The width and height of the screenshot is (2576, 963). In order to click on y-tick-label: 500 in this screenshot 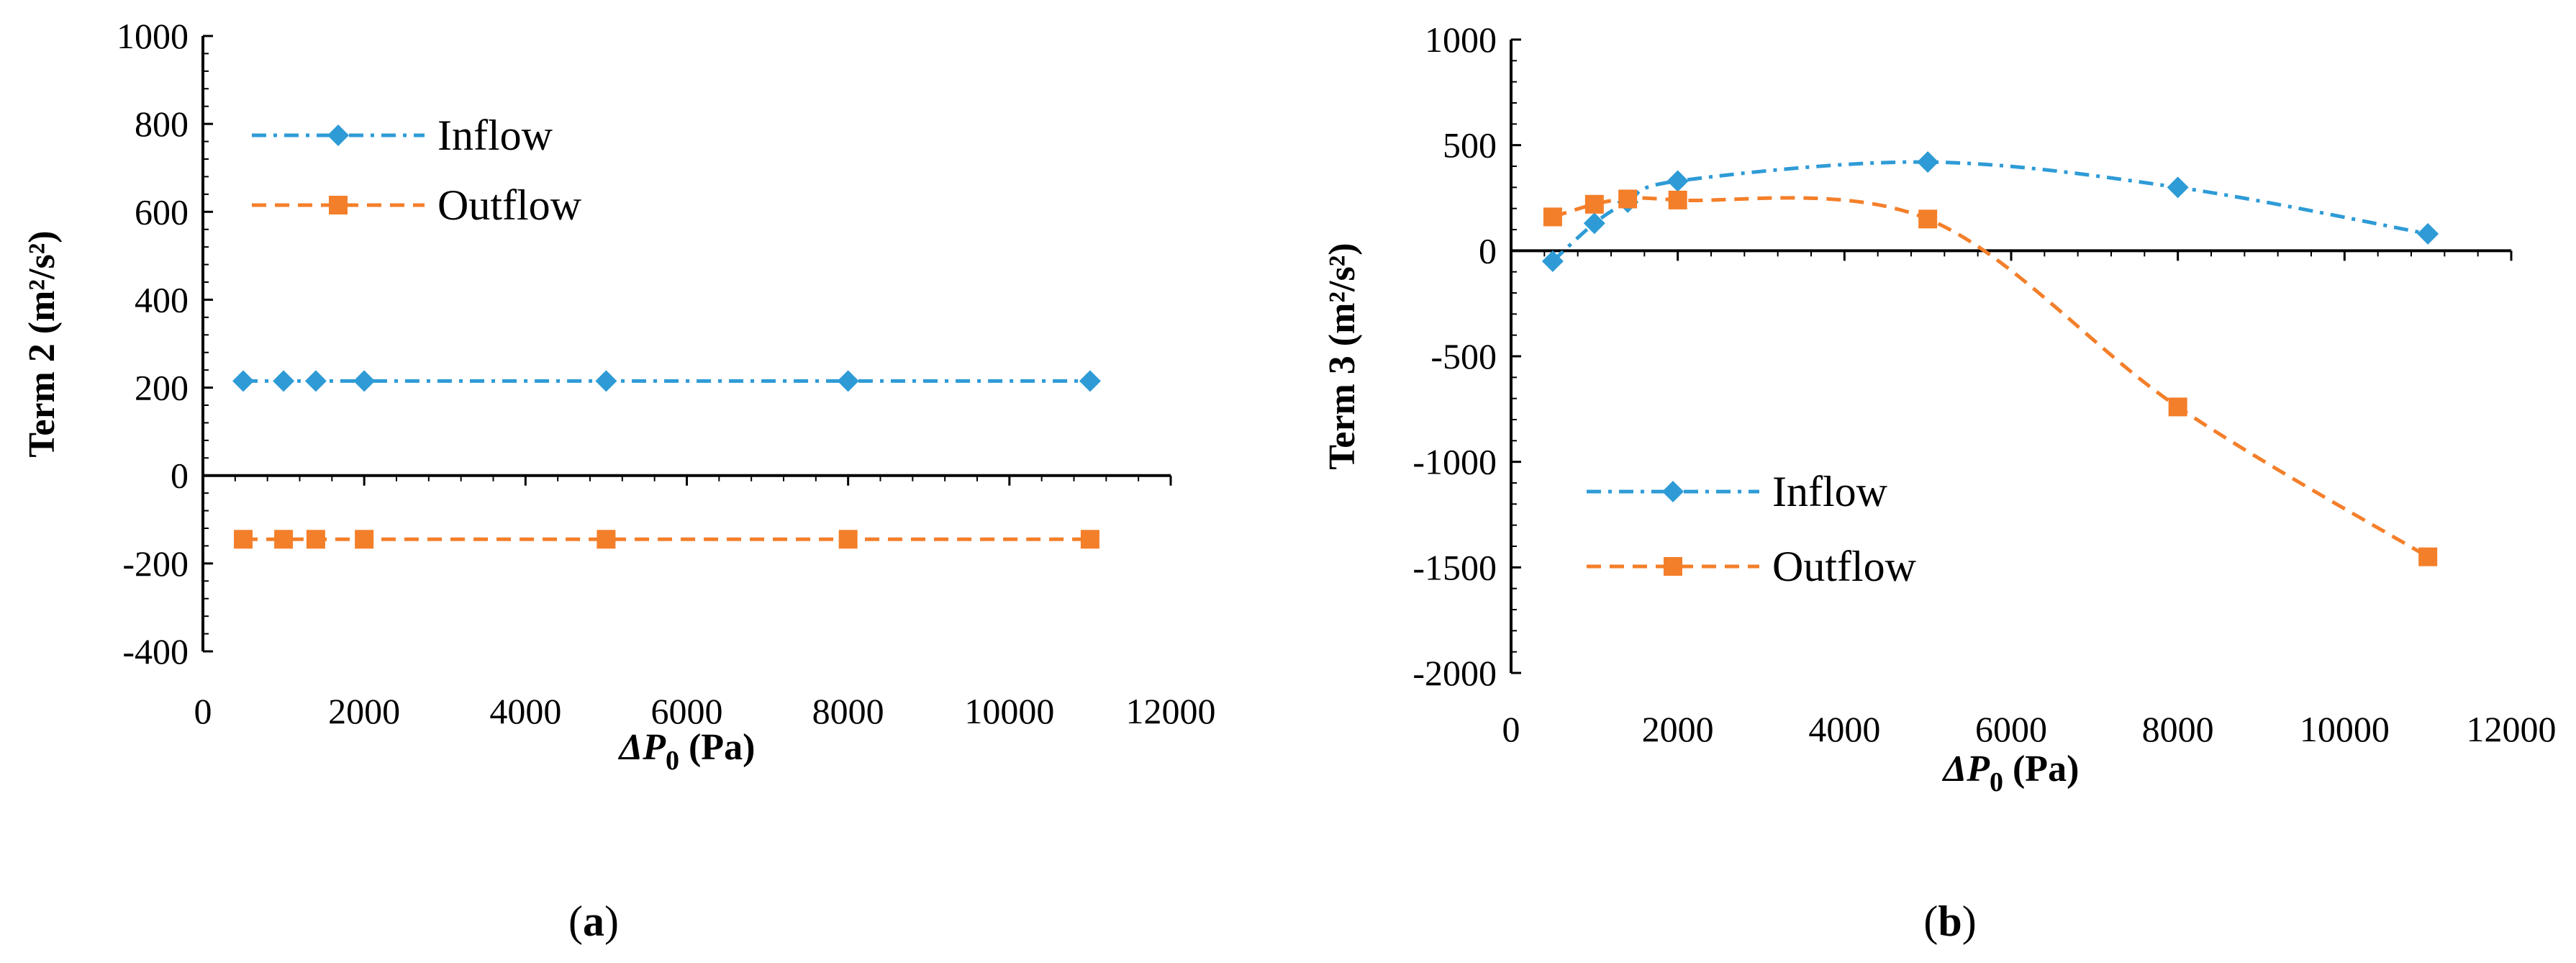, I will do `click(1470, 145)`.